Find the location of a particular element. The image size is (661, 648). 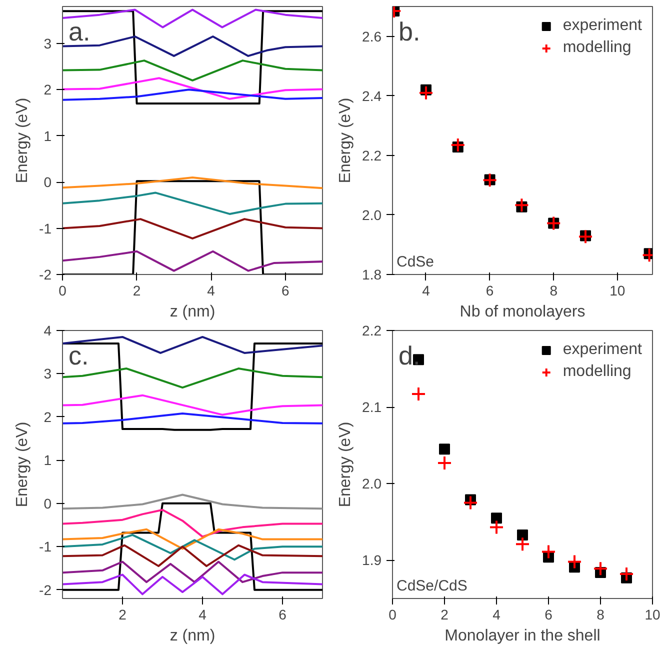

annotation: d. is located at coordinates (409, 355).